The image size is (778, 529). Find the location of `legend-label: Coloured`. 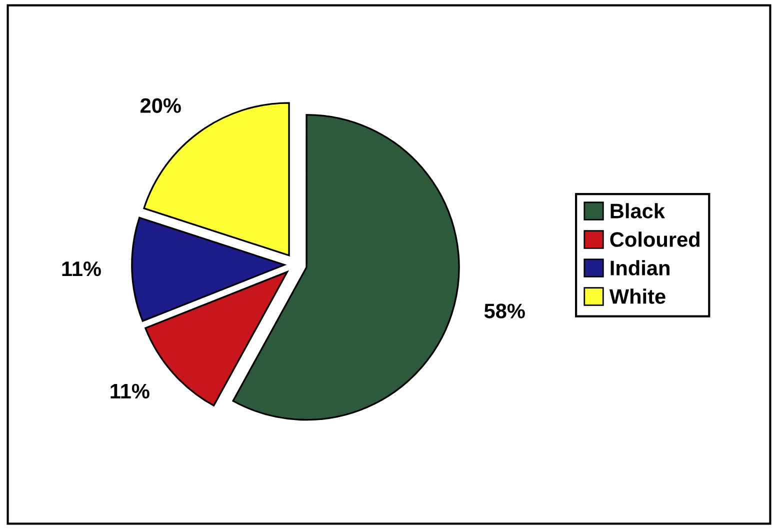

legend-label: Coloured is located at coordinates (655, 239).